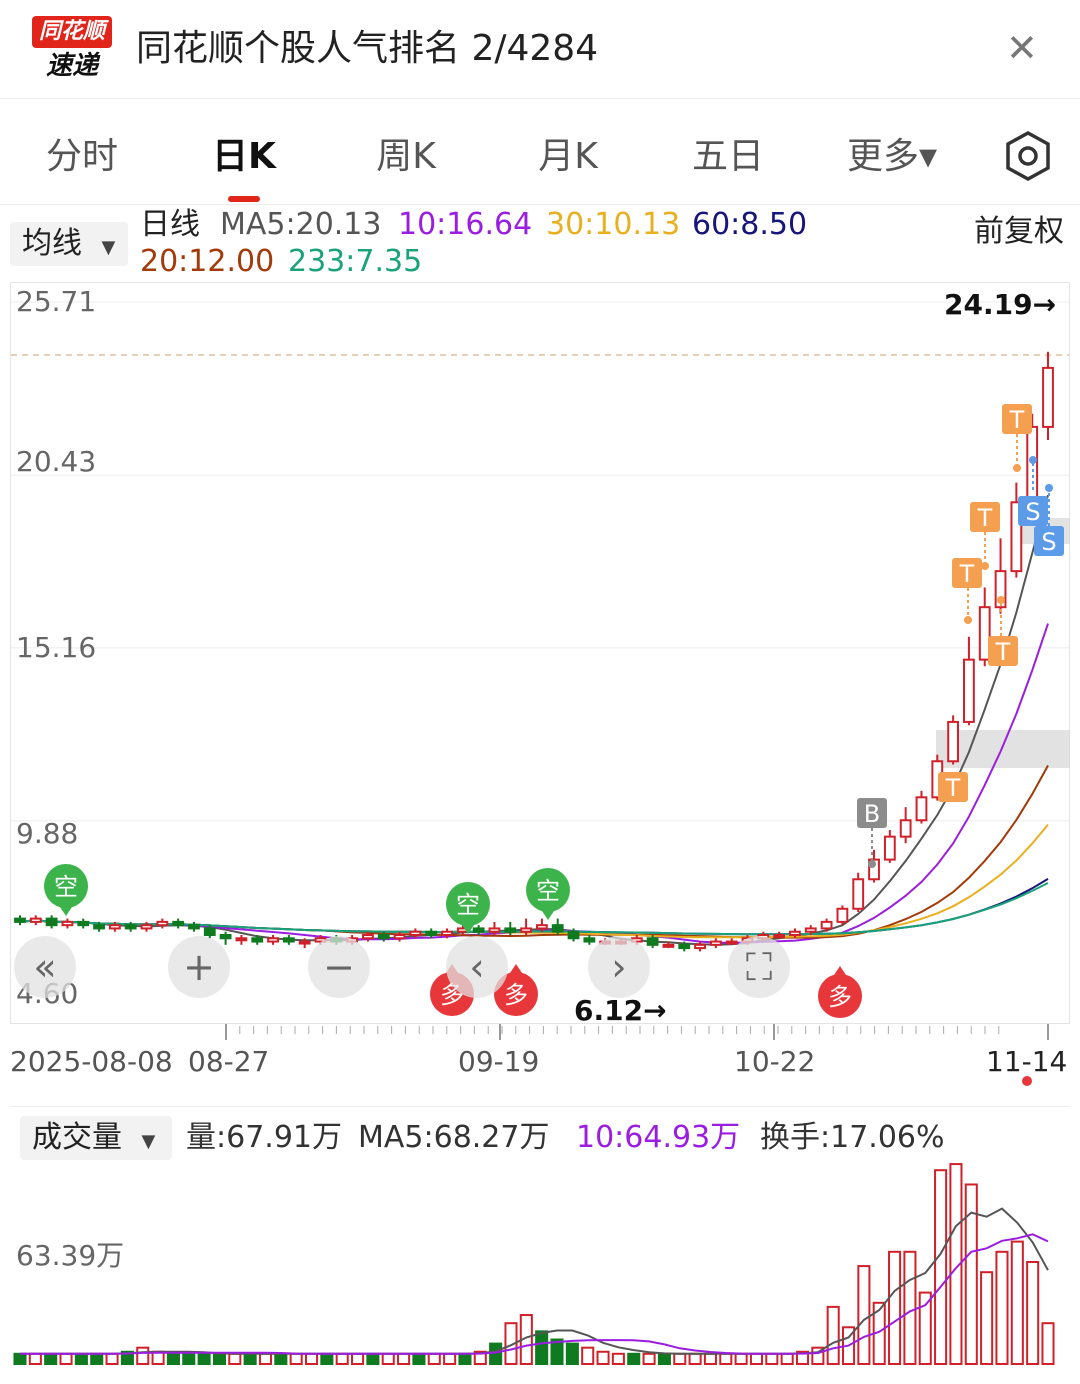  Describe the element at coordinates (1017, 419) in the screenshot. I see `t-signal: T` at that location.